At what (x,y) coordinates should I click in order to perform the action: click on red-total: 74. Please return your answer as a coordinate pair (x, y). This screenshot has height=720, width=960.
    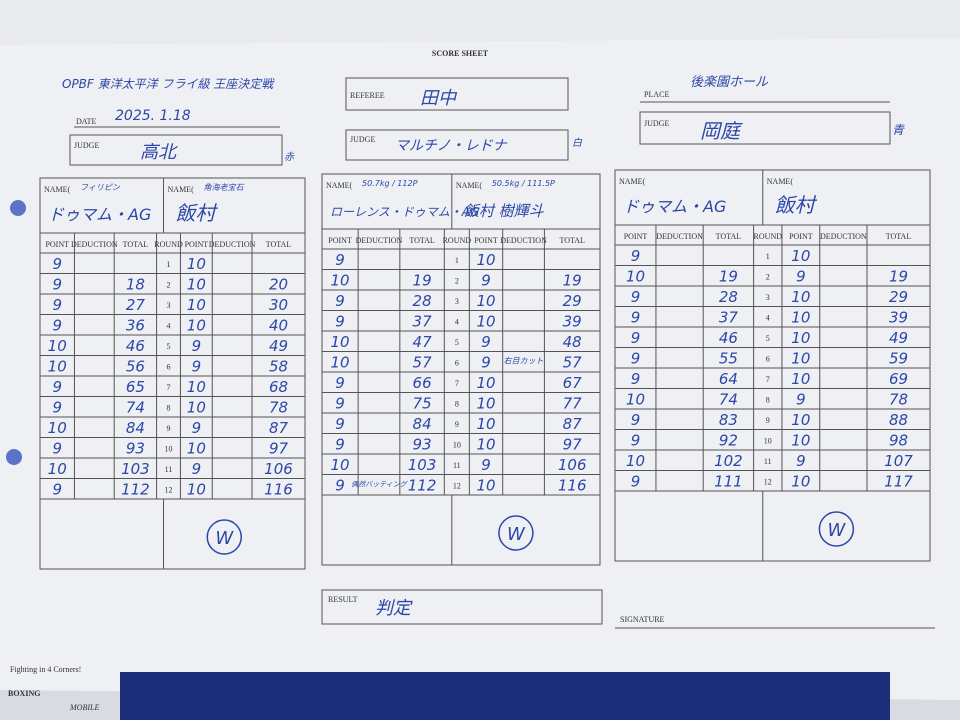
    Looking at the image, I should click on (728, 400).